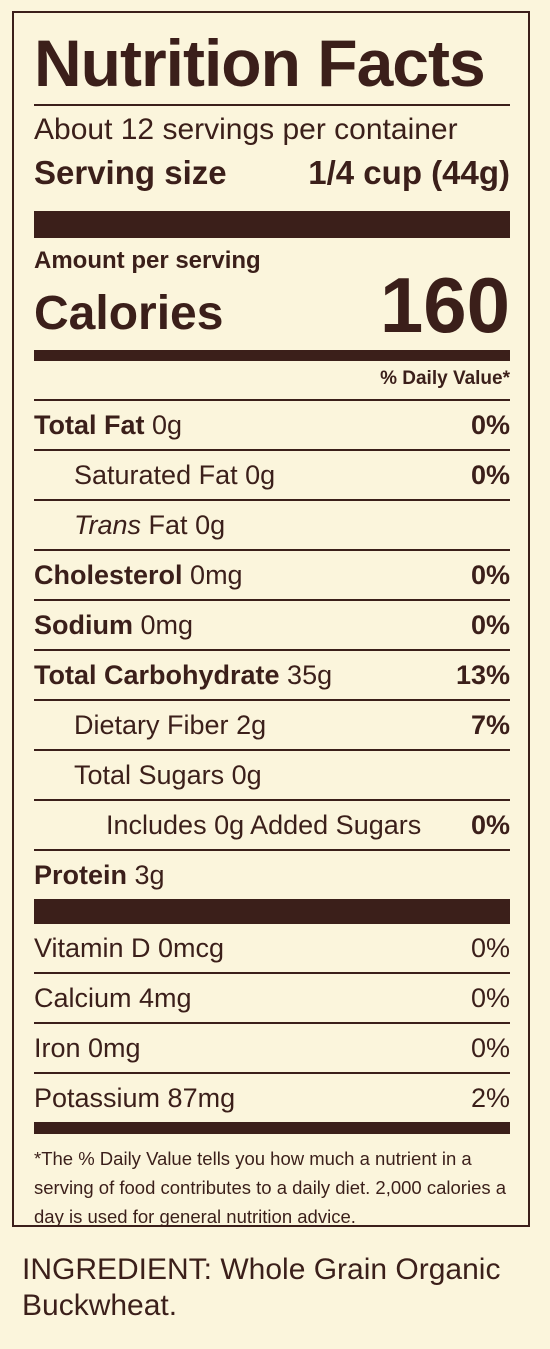 This screenshot has height=1349, width=550. What do you see at coordinates (272, 173) in the screenshot?
I see `serving-size-row: Serving size 1/4 cup (44g)` at bounding box center [272, 173].